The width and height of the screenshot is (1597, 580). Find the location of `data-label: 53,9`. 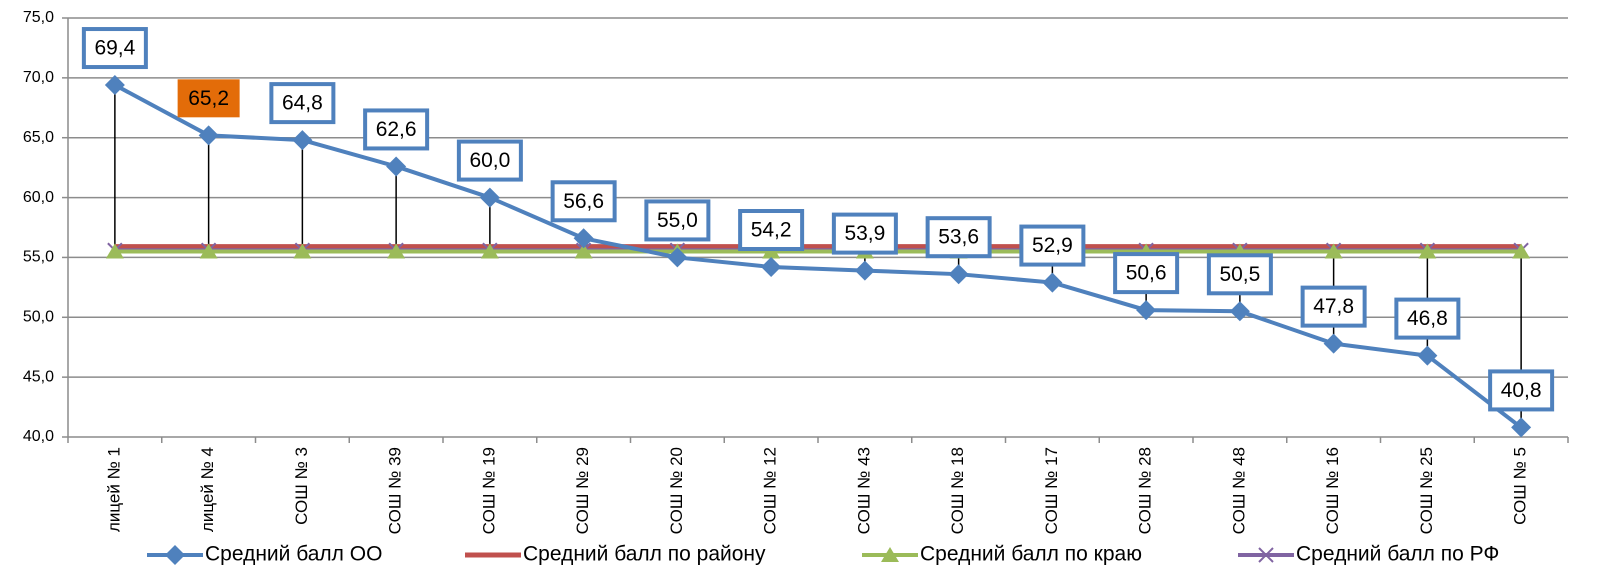

data-label: 53,9 is located at coordinates (864, 233).